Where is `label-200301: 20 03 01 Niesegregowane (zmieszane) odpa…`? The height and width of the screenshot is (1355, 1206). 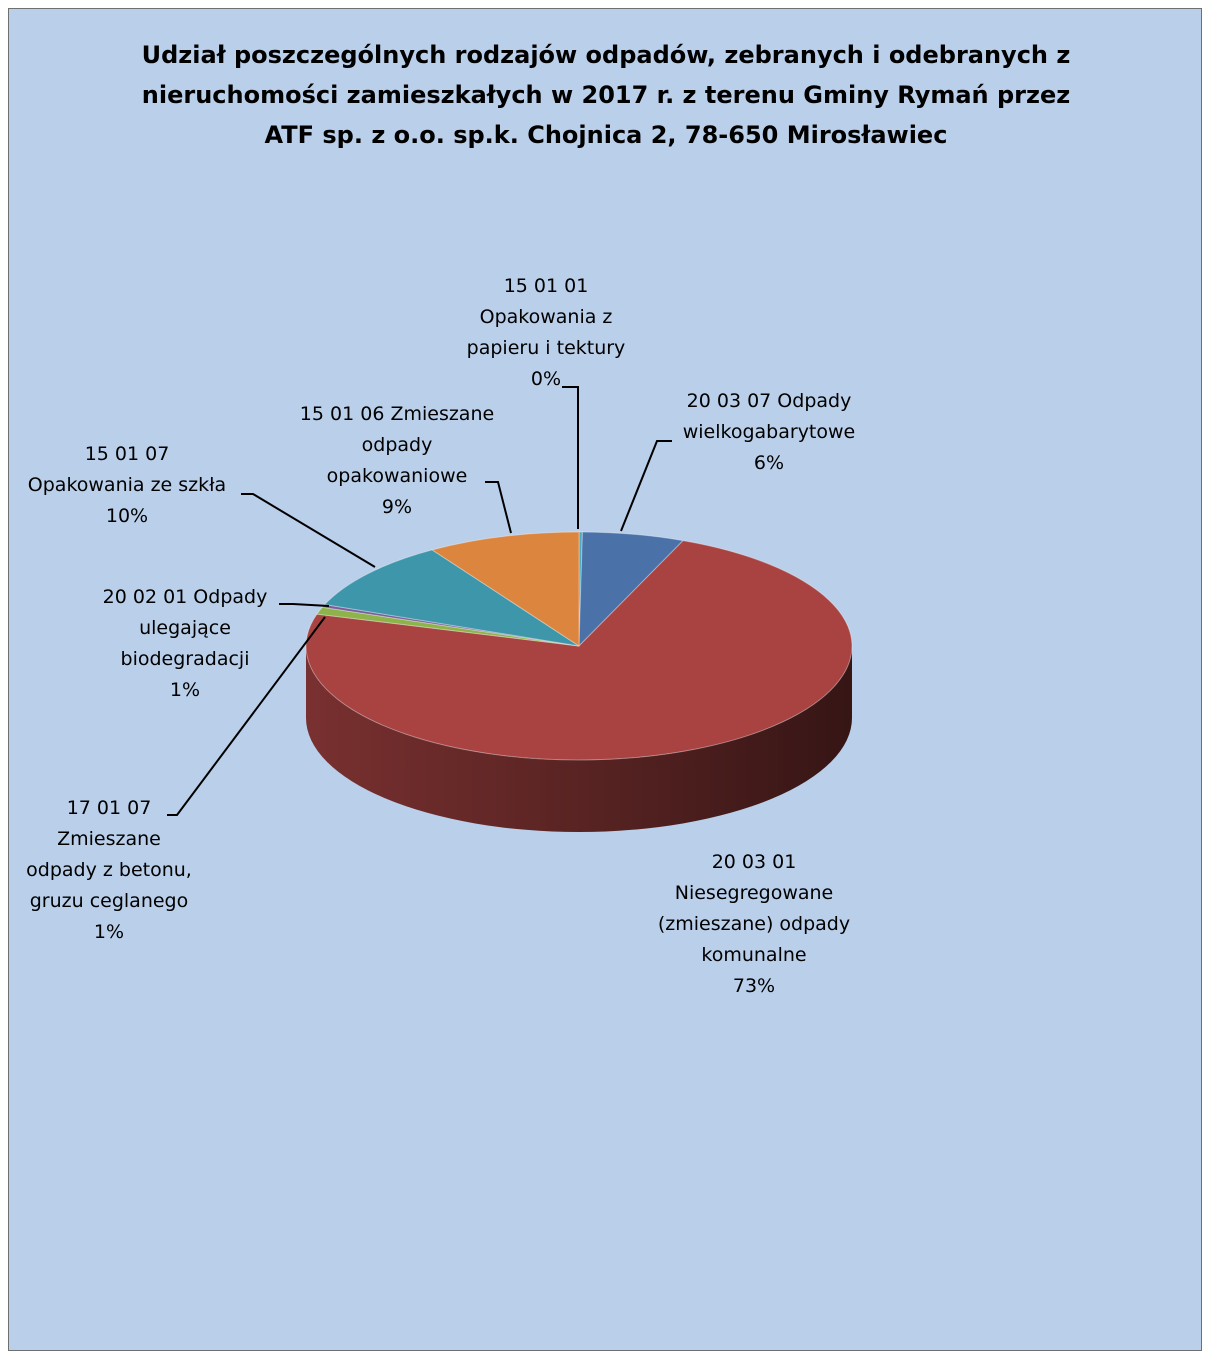 label-200301: 20 03 01 Niesegregowane (zmieszane) odpa… is located at coordinates (754, 924).